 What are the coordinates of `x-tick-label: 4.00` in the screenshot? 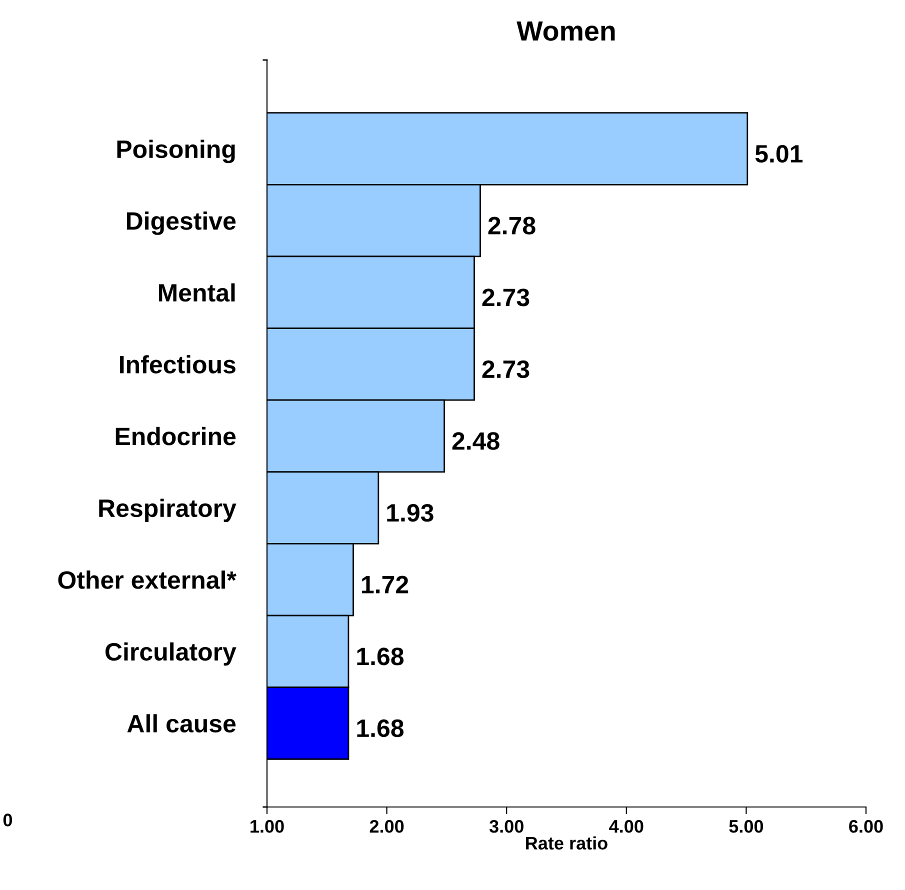 It's located at (626, 826).